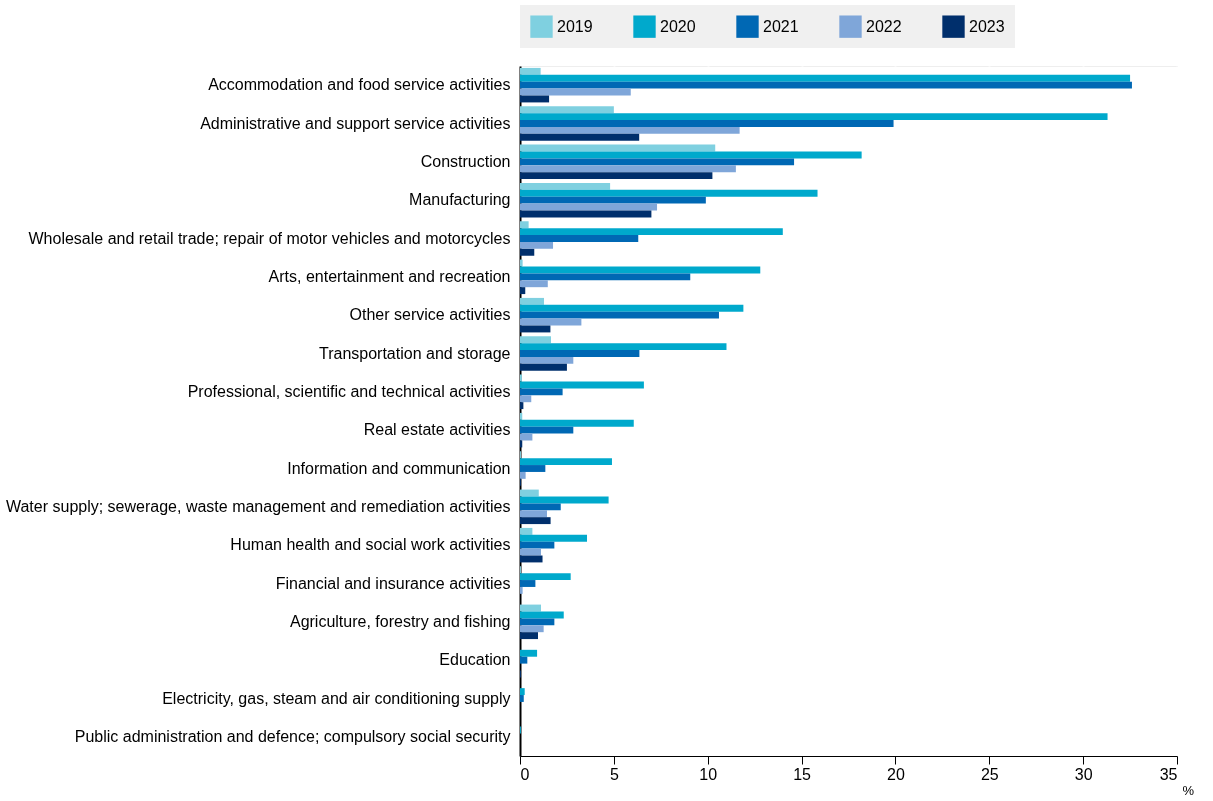 The image size is (1213, 801). Describe the element at coordinates (1083, 774) in the screenshot. I see `x-tick-label: 30` at that location.